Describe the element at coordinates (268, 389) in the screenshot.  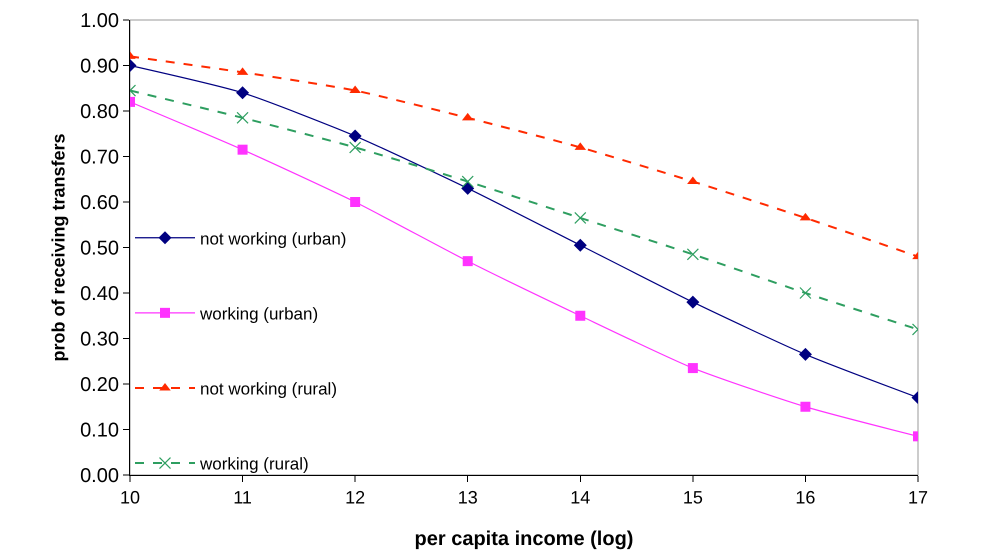
I see `legend-label: not working (rural)` at that location.